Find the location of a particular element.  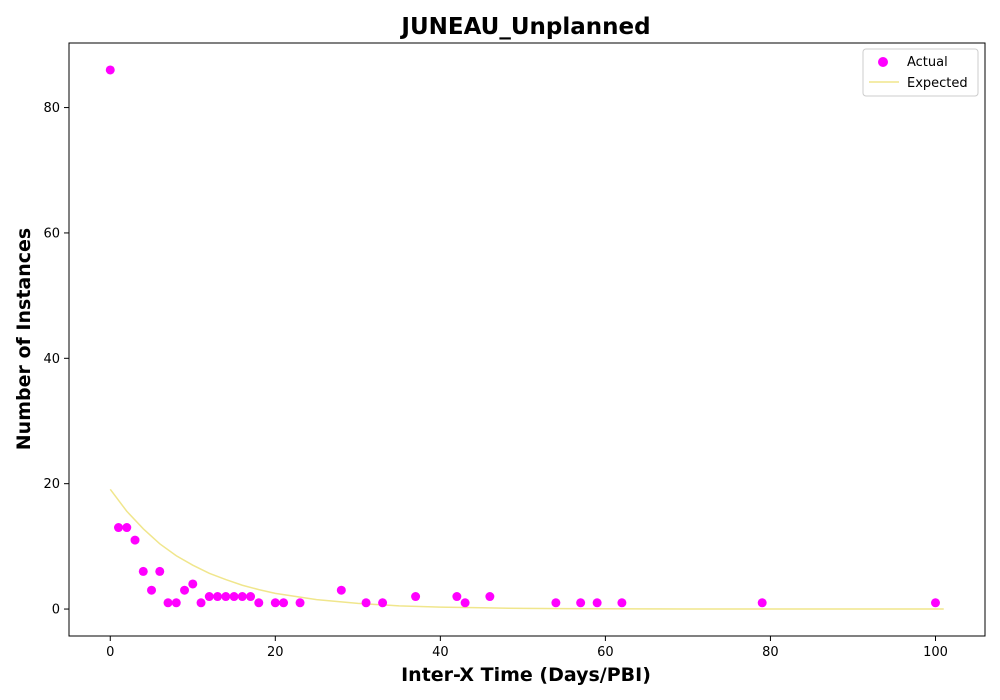

chart-title: JUNEAU_Unplanned is located at coordinates (524, 27).